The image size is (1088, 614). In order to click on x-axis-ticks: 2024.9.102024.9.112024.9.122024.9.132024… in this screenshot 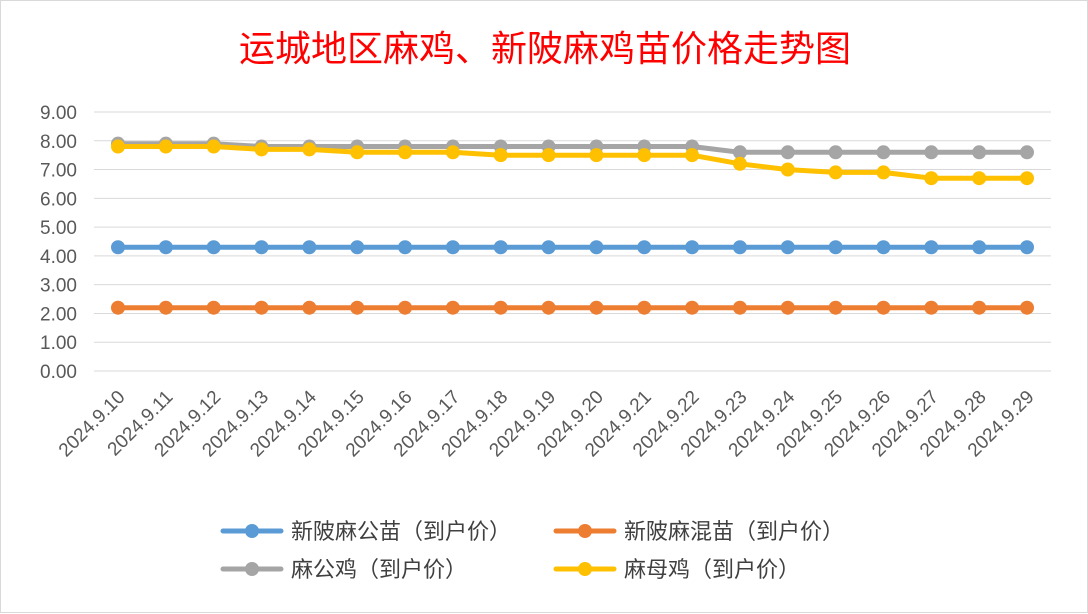, I will do `click(547, 423)`.